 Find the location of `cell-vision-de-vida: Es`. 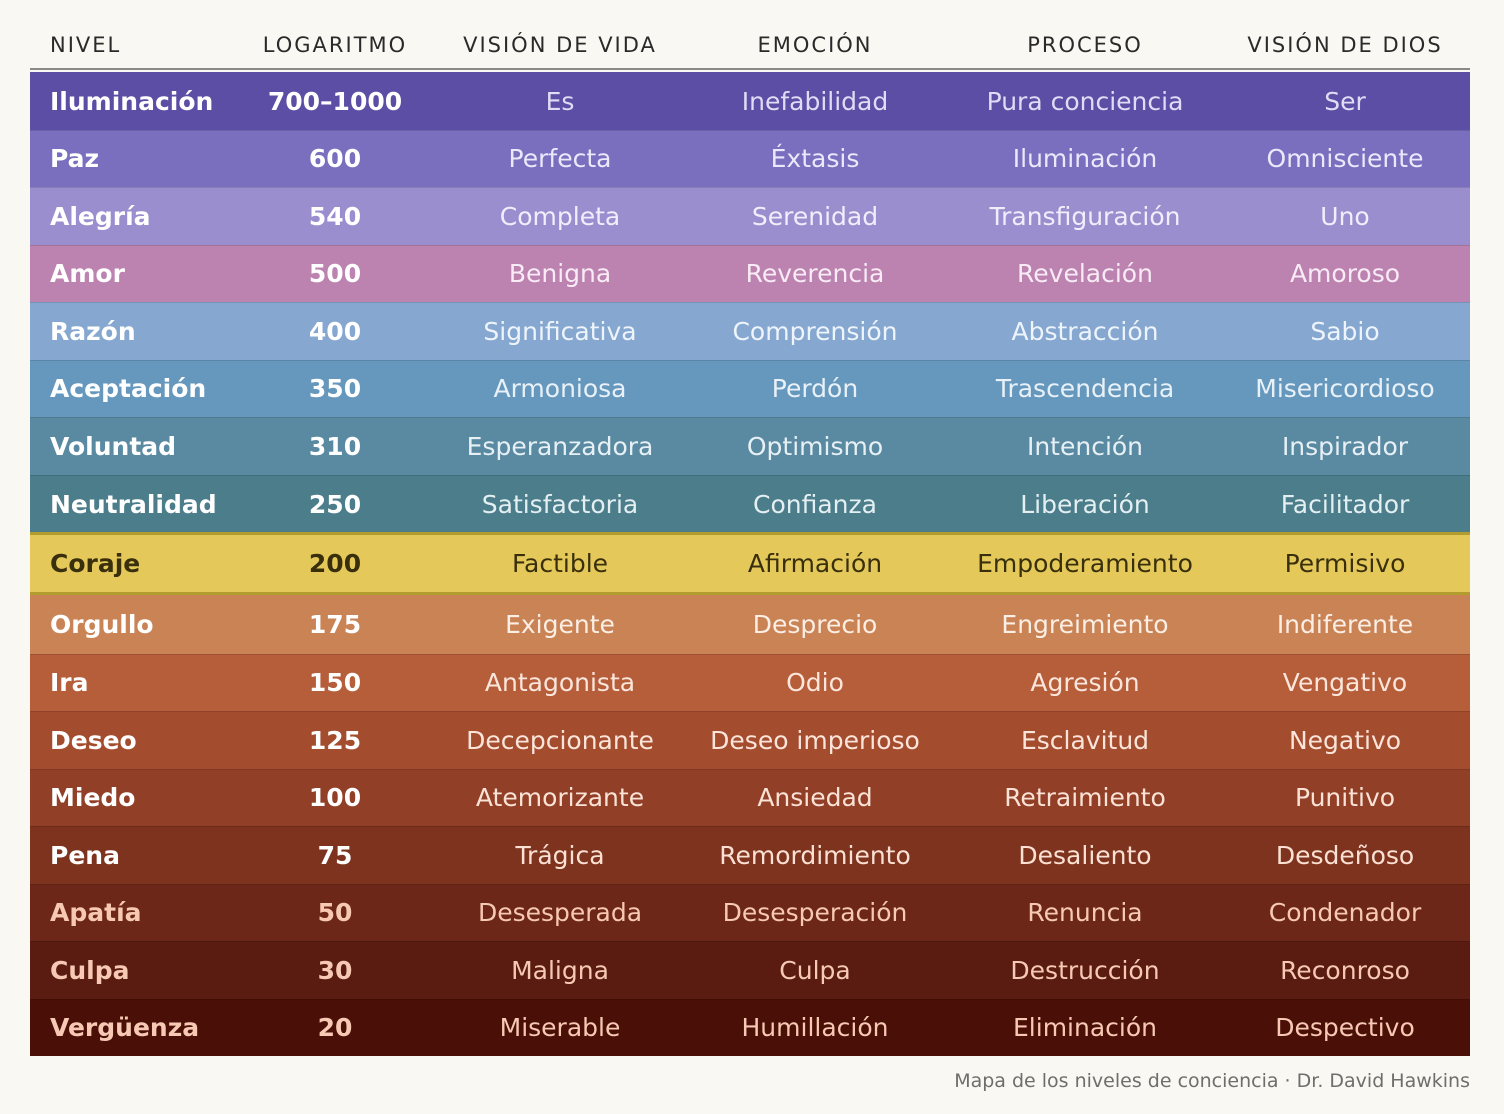

cell-vision-de-vida: Es is located at coordinates (560, 101).